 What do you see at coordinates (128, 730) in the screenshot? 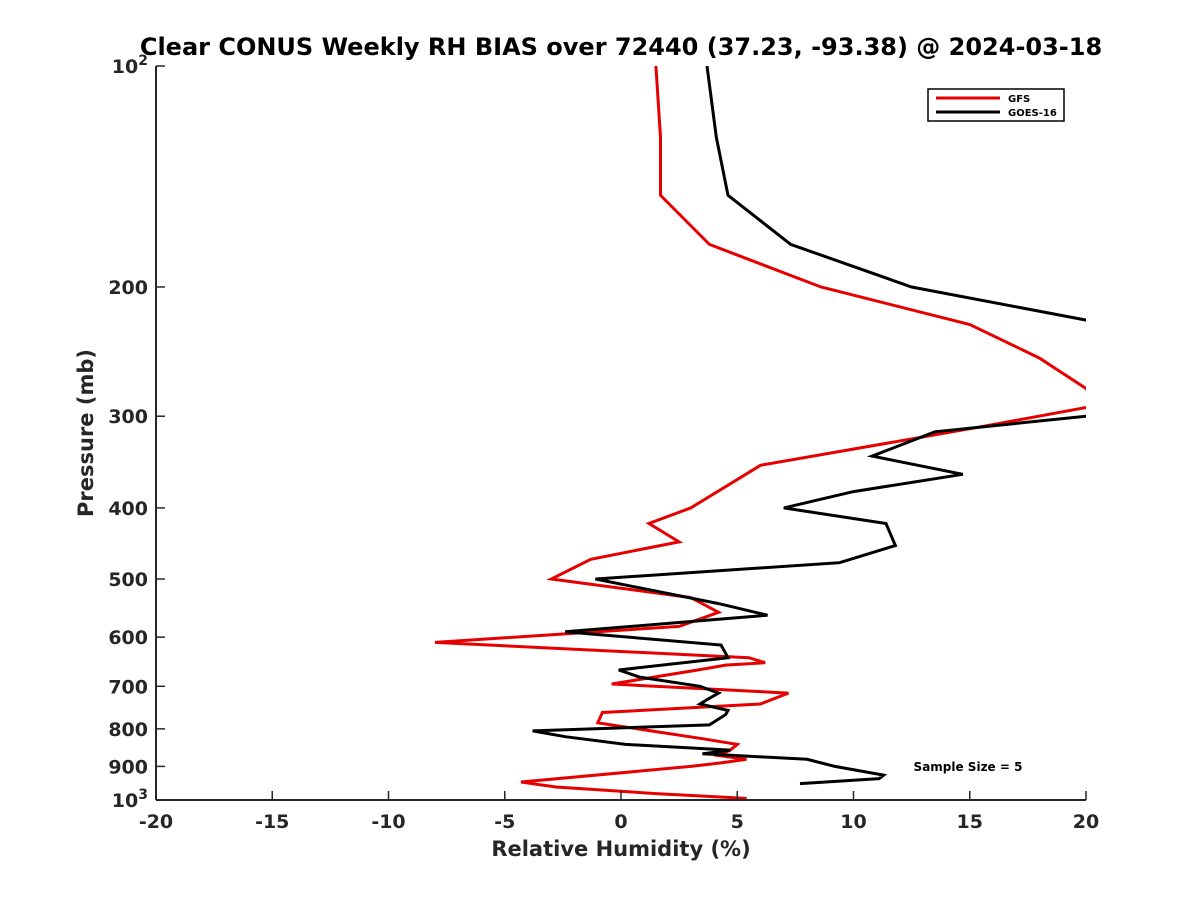
I see `y-tick-label: 800` at bounding box center [128, 730].